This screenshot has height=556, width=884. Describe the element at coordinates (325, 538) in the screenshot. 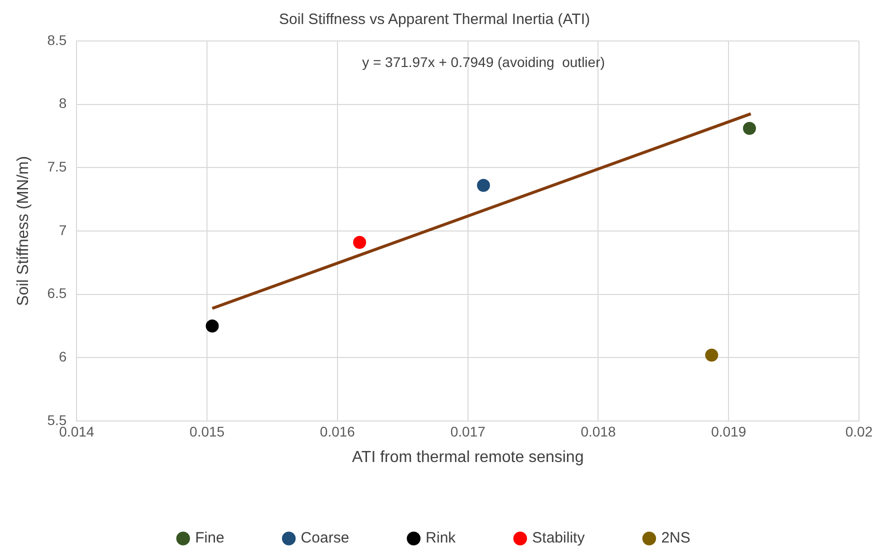

I see `legend-label: Coarse` at that location.